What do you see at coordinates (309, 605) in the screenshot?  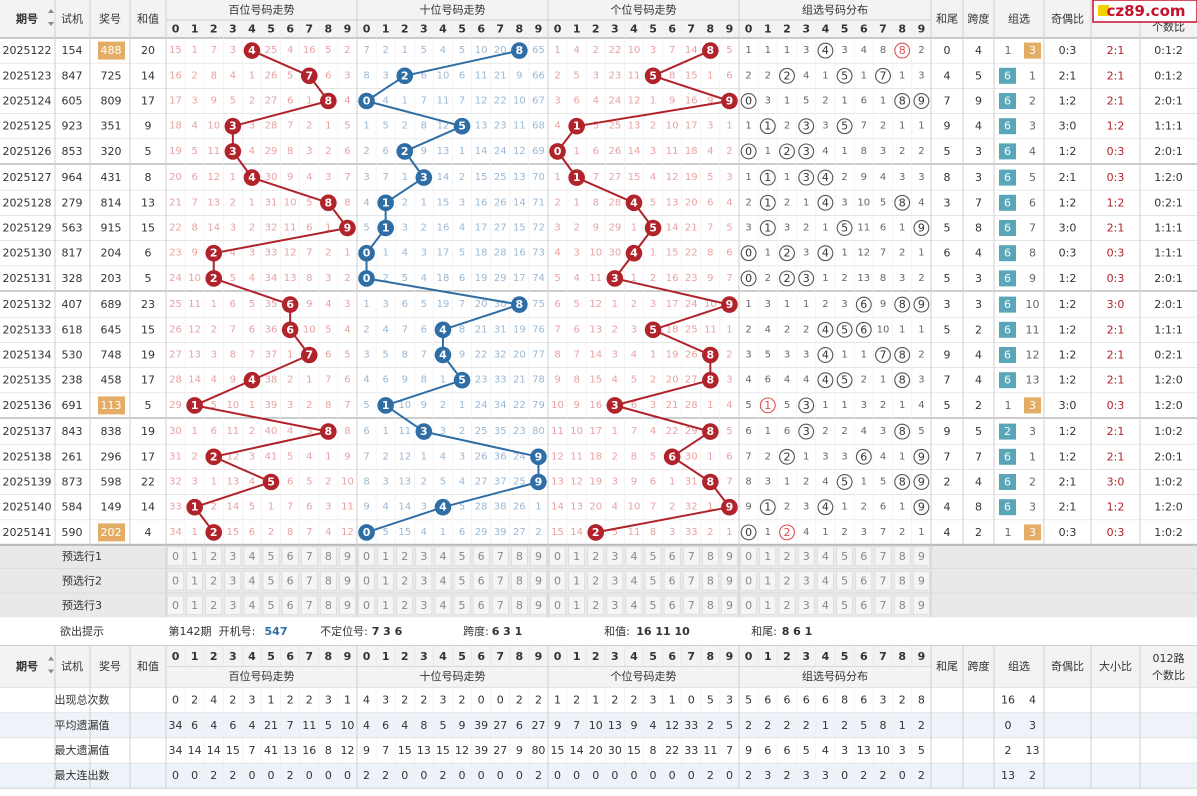 I see `select-digit: 7` at bounding box center [309, 605].